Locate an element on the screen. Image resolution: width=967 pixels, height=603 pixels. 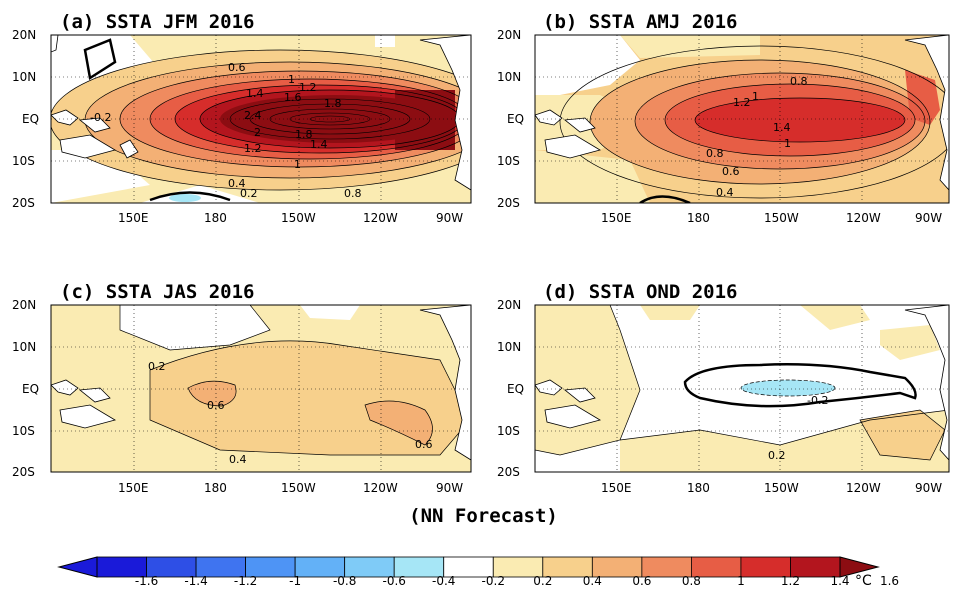
panel-c-field is located at coordinates (261, 388).